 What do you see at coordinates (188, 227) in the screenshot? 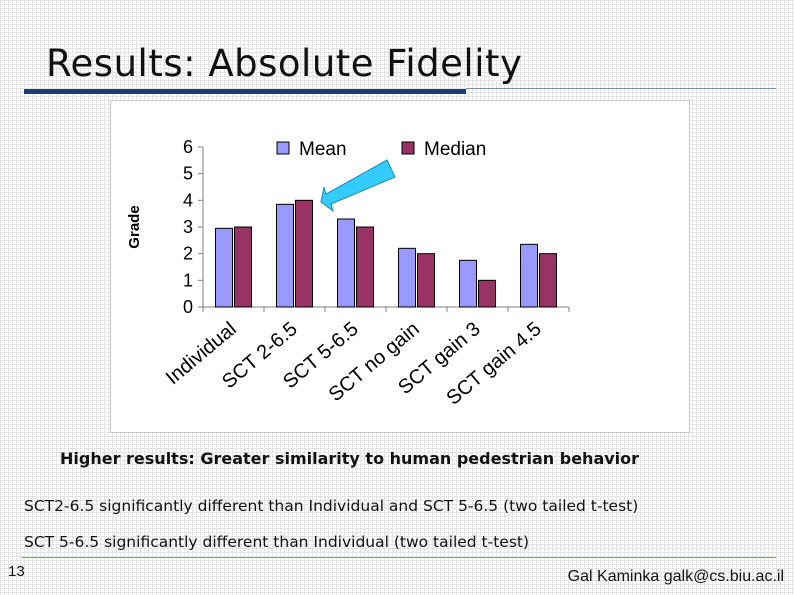
I see `y-tick-label: 3` at bounding box center [188, 227].